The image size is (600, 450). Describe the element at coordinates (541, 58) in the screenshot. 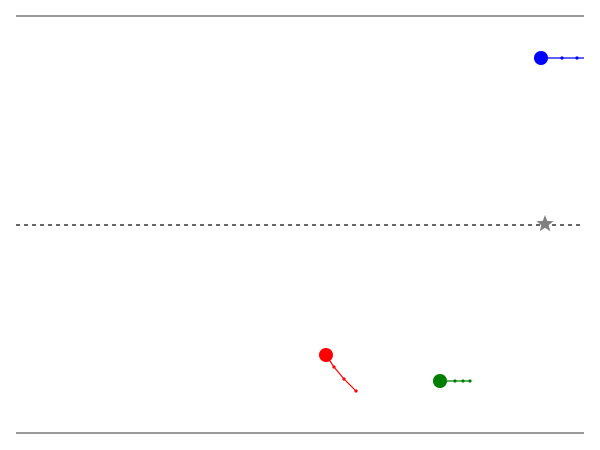

I see `agent-blue-head` at that location.